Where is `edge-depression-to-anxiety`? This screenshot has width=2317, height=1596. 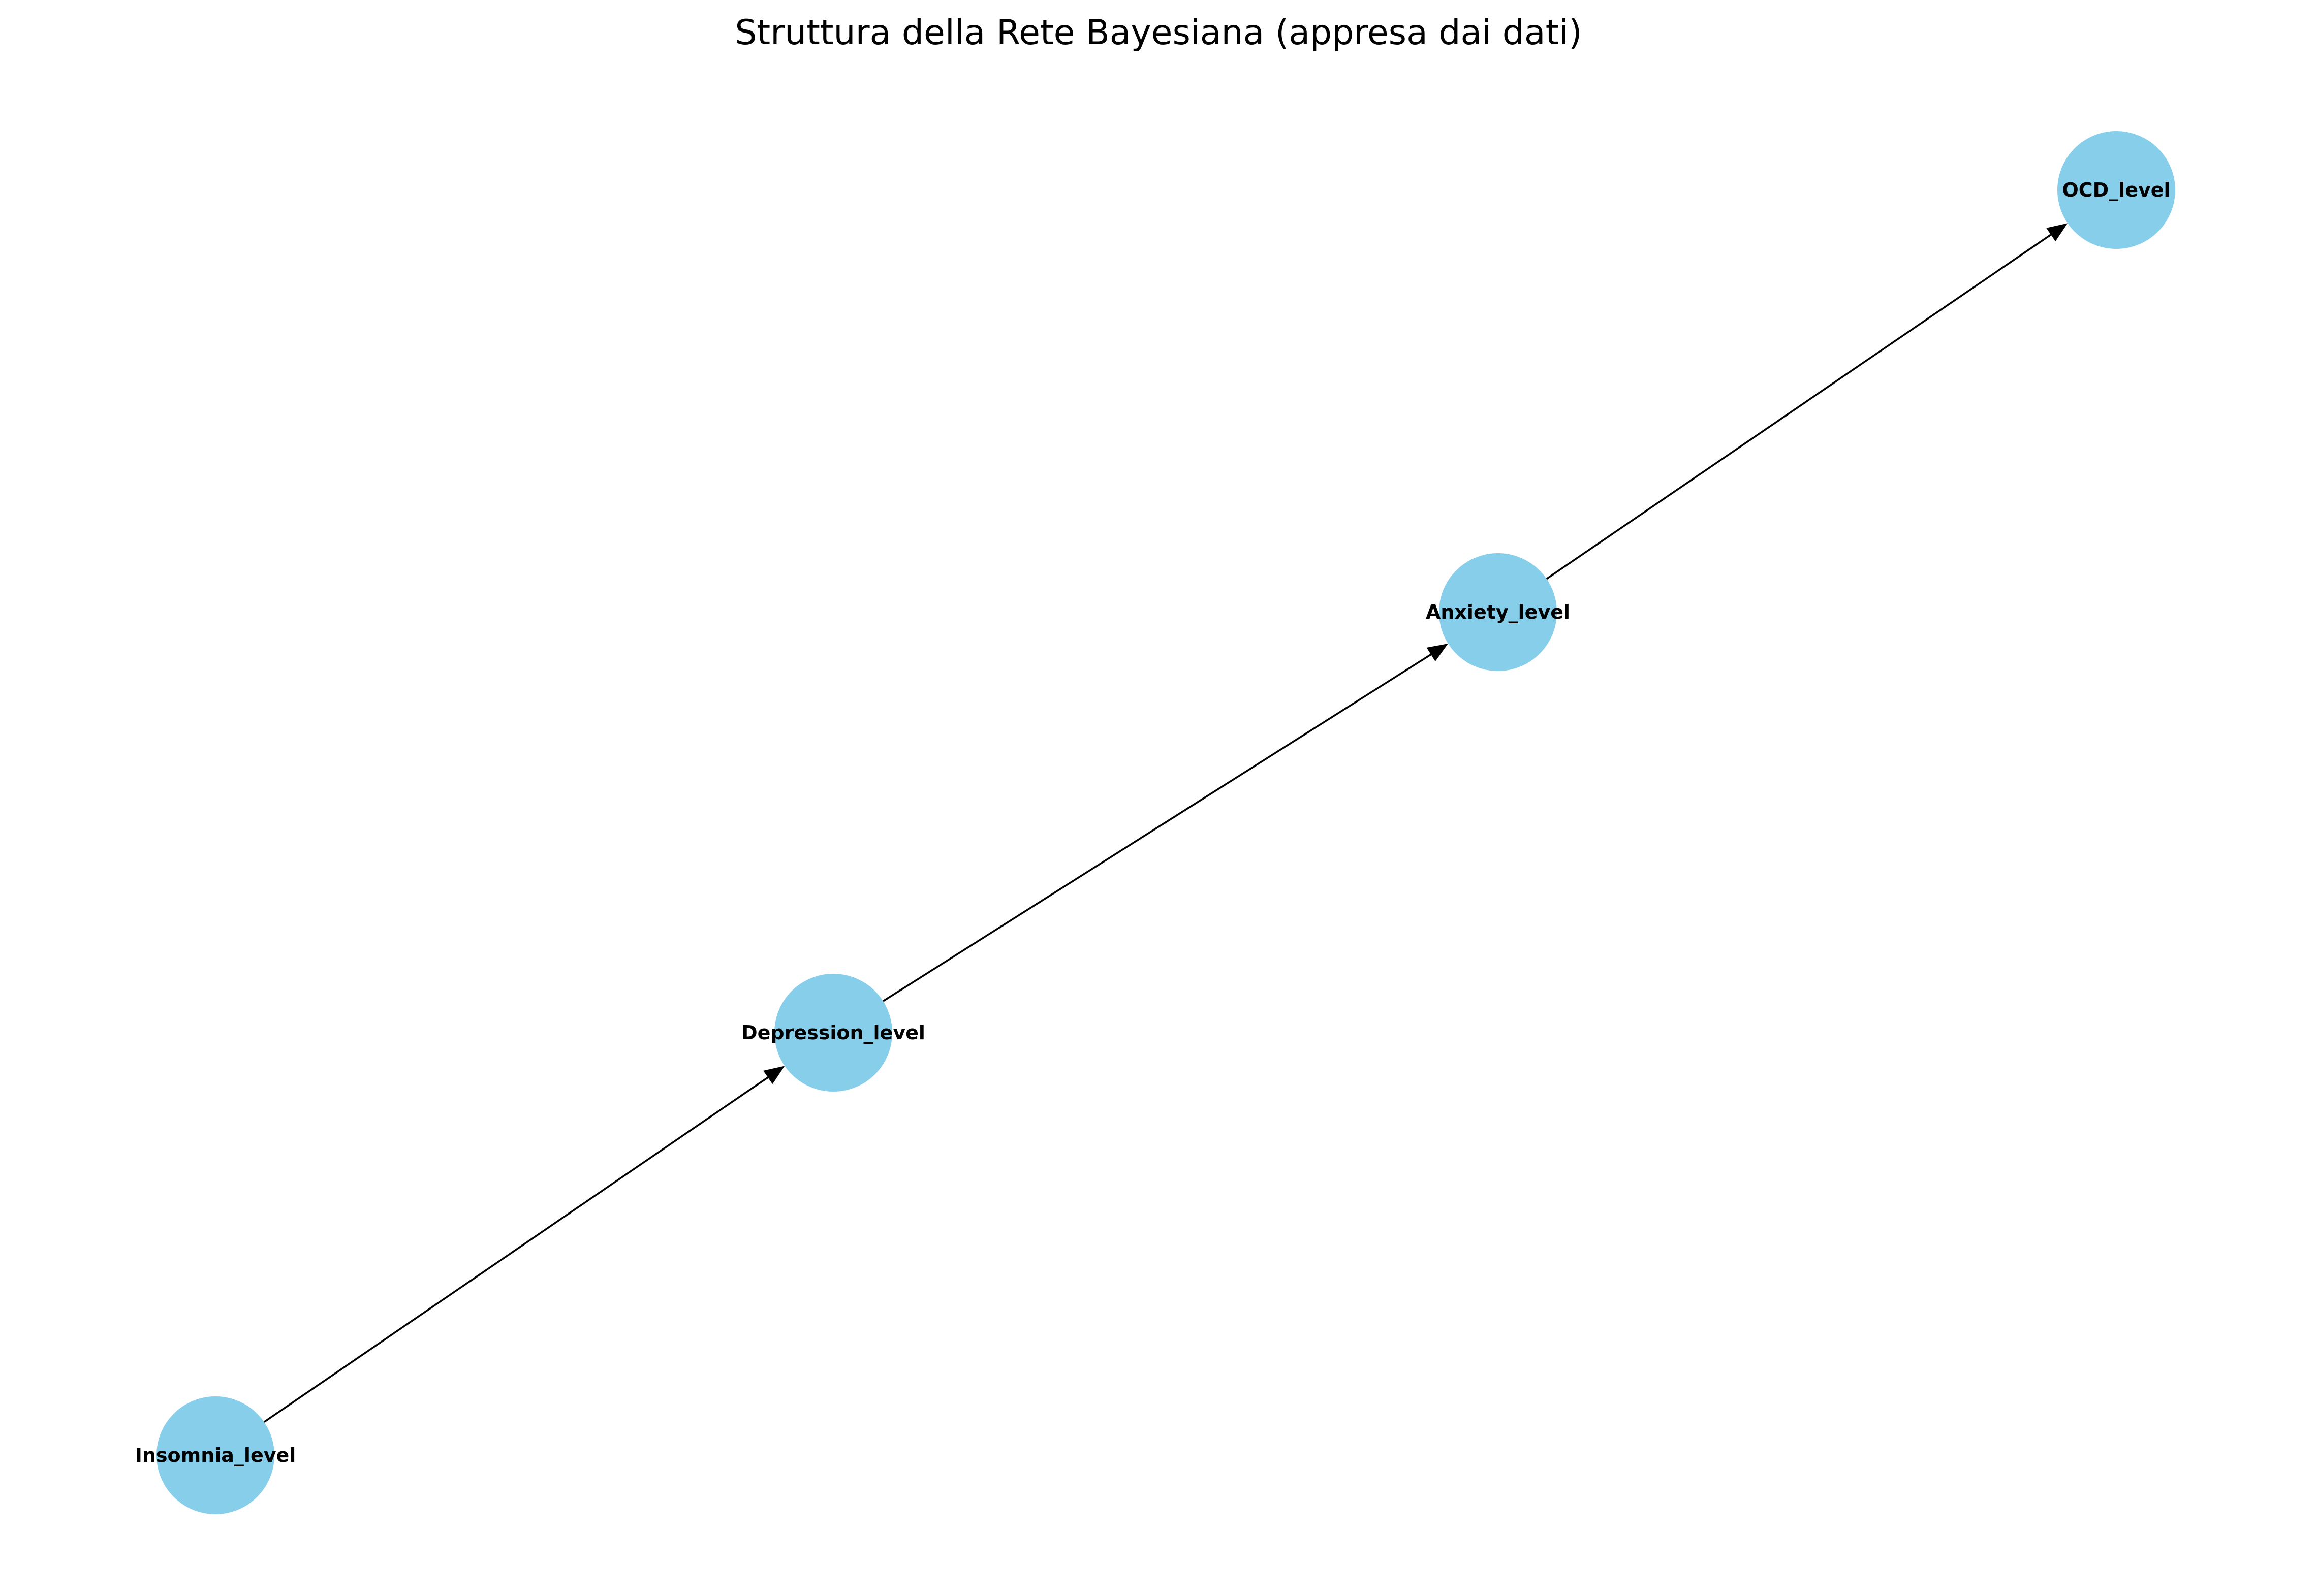
edge-depression-to-anxiety is located at coordinates (1165, 823).